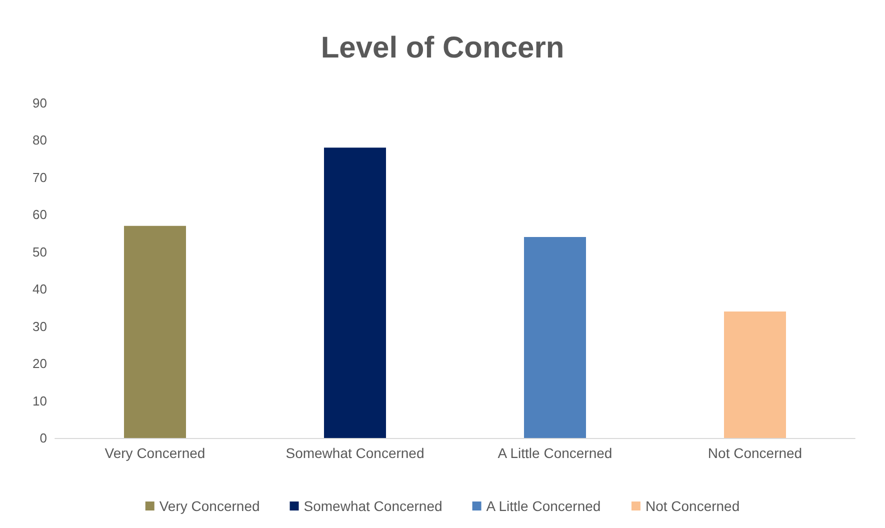 Image resolution: width=885 pixels, height=528 pixels. Describe the element at coordinates (39, 103) in the screenshot. I see `y-tick-label: 90` at that location.